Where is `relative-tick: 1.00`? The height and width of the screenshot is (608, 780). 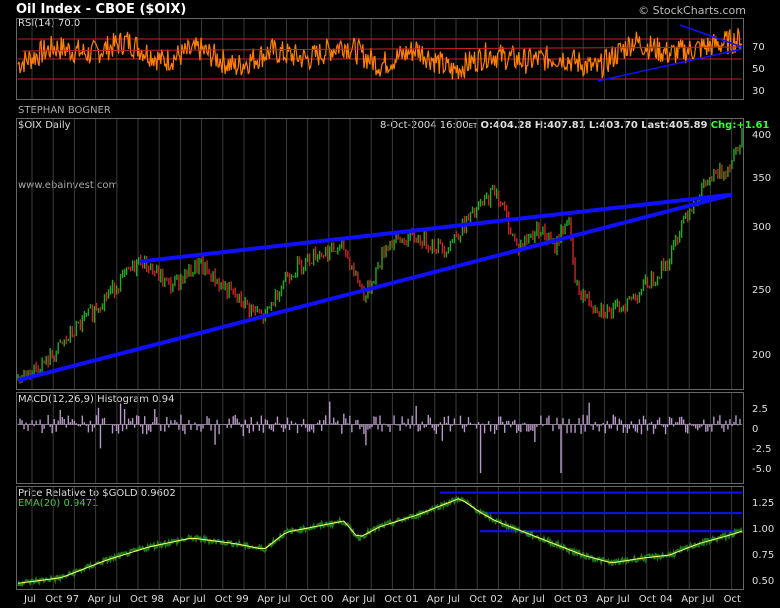
relative-tick: 1.00 is located at coordinates (763, 529).